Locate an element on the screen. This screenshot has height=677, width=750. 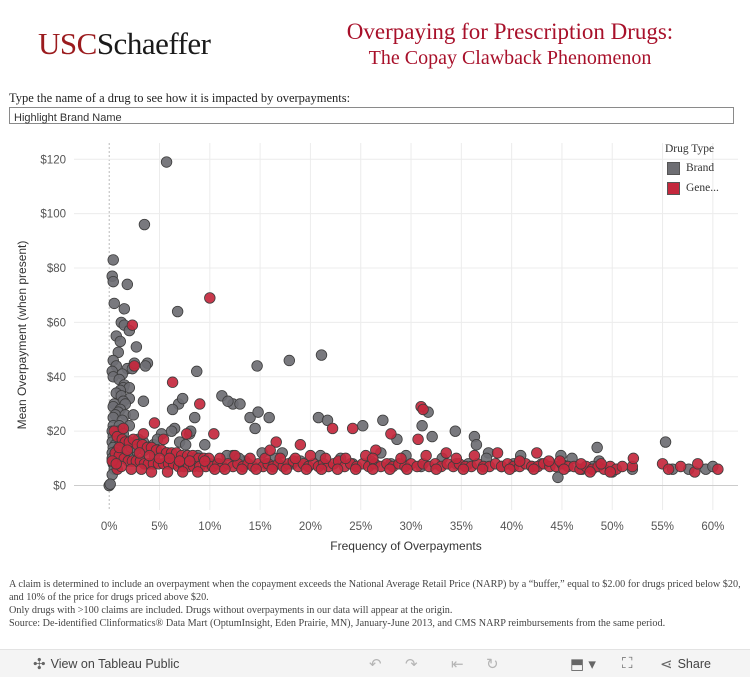
usc-schaeffer-logo: USCSchaeffer is located at coordinates (124, 43).